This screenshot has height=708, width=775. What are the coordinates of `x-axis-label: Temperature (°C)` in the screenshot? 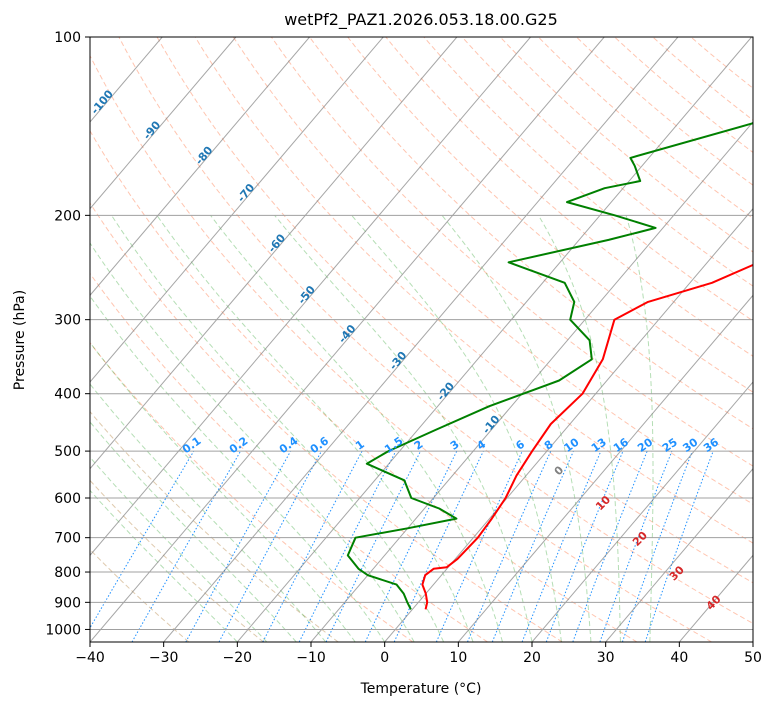 It's located at (421, 689).